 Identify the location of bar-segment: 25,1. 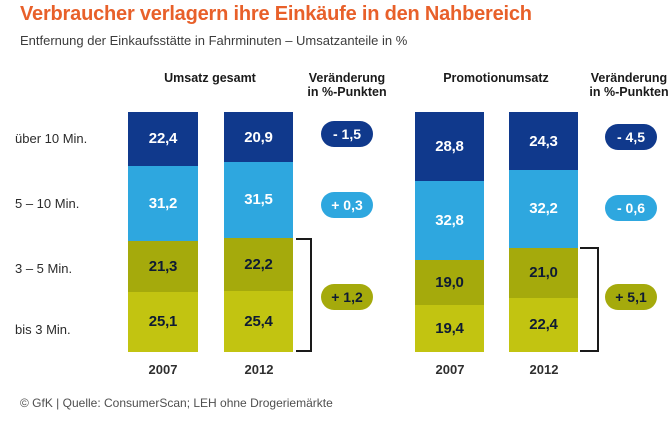
(163, 321).